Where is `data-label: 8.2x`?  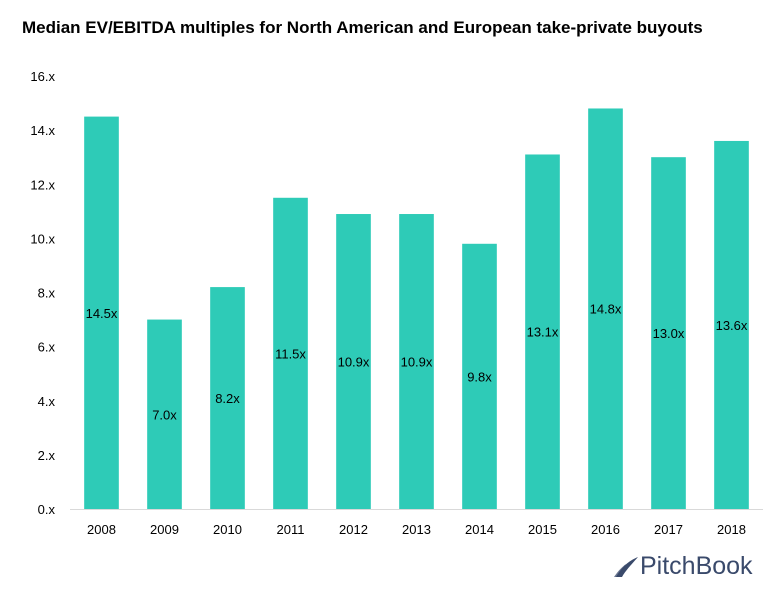
data-label: 8.2x is located at coordinates (227, 398).